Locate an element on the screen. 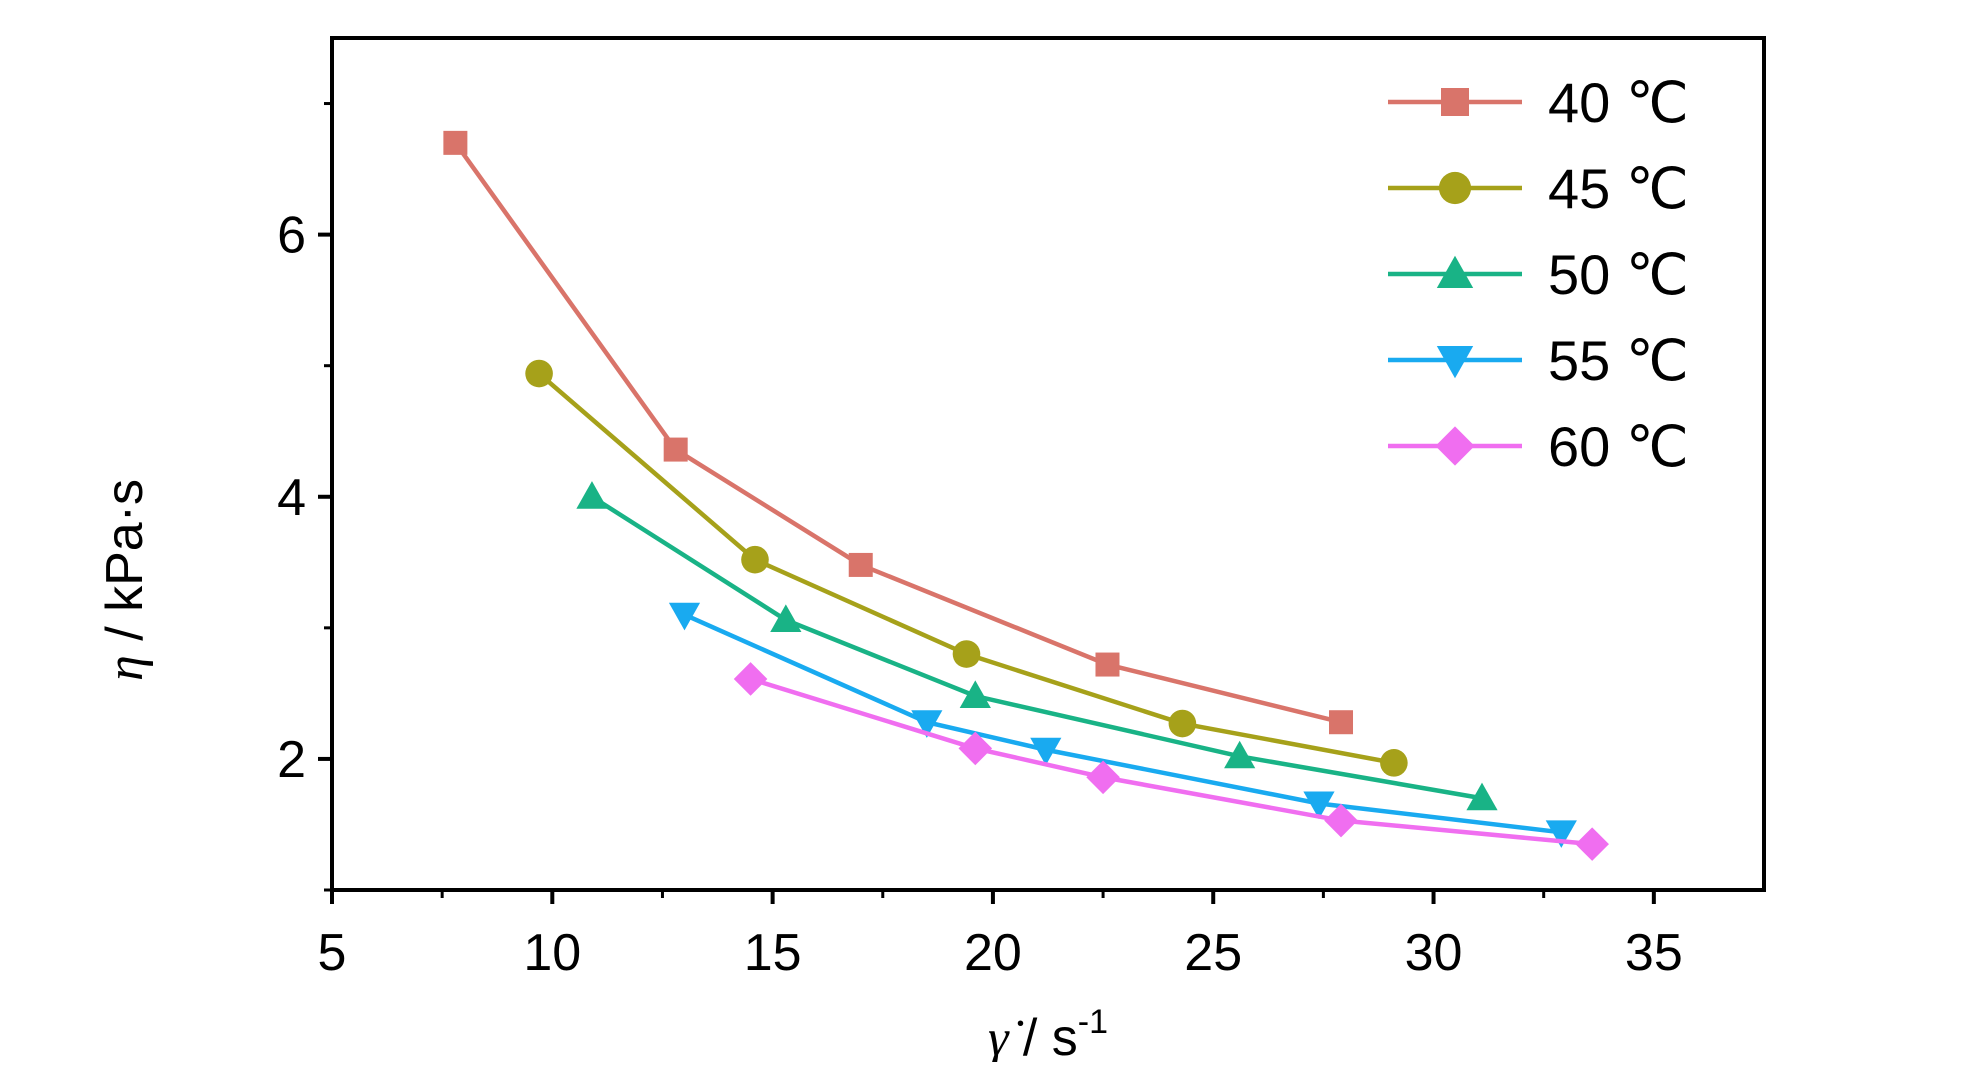  x-tick-label: 10 is located at coordinates (552, 953).